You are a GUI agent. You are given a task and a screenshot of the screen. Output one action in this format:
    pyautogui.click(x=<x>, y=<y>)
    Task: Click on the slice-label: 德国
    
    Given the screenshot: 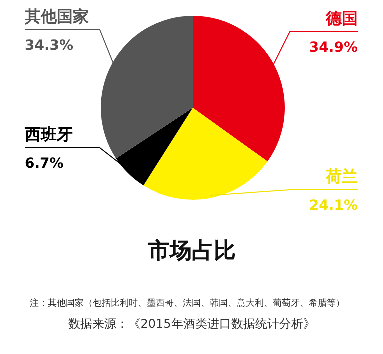 What is the action you would take?
    pyautogui.click(x=341, y=18)
    